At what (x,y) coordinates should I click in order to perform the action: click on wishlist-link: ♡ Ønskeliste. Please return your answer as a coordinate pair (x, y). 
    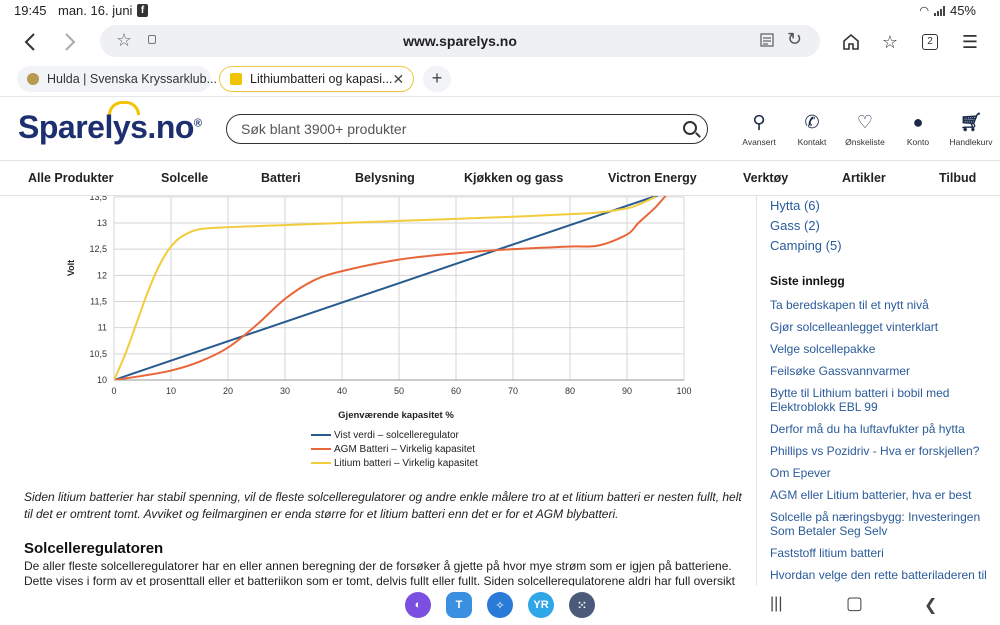
    Looking at the image, I should click on (865, 129).